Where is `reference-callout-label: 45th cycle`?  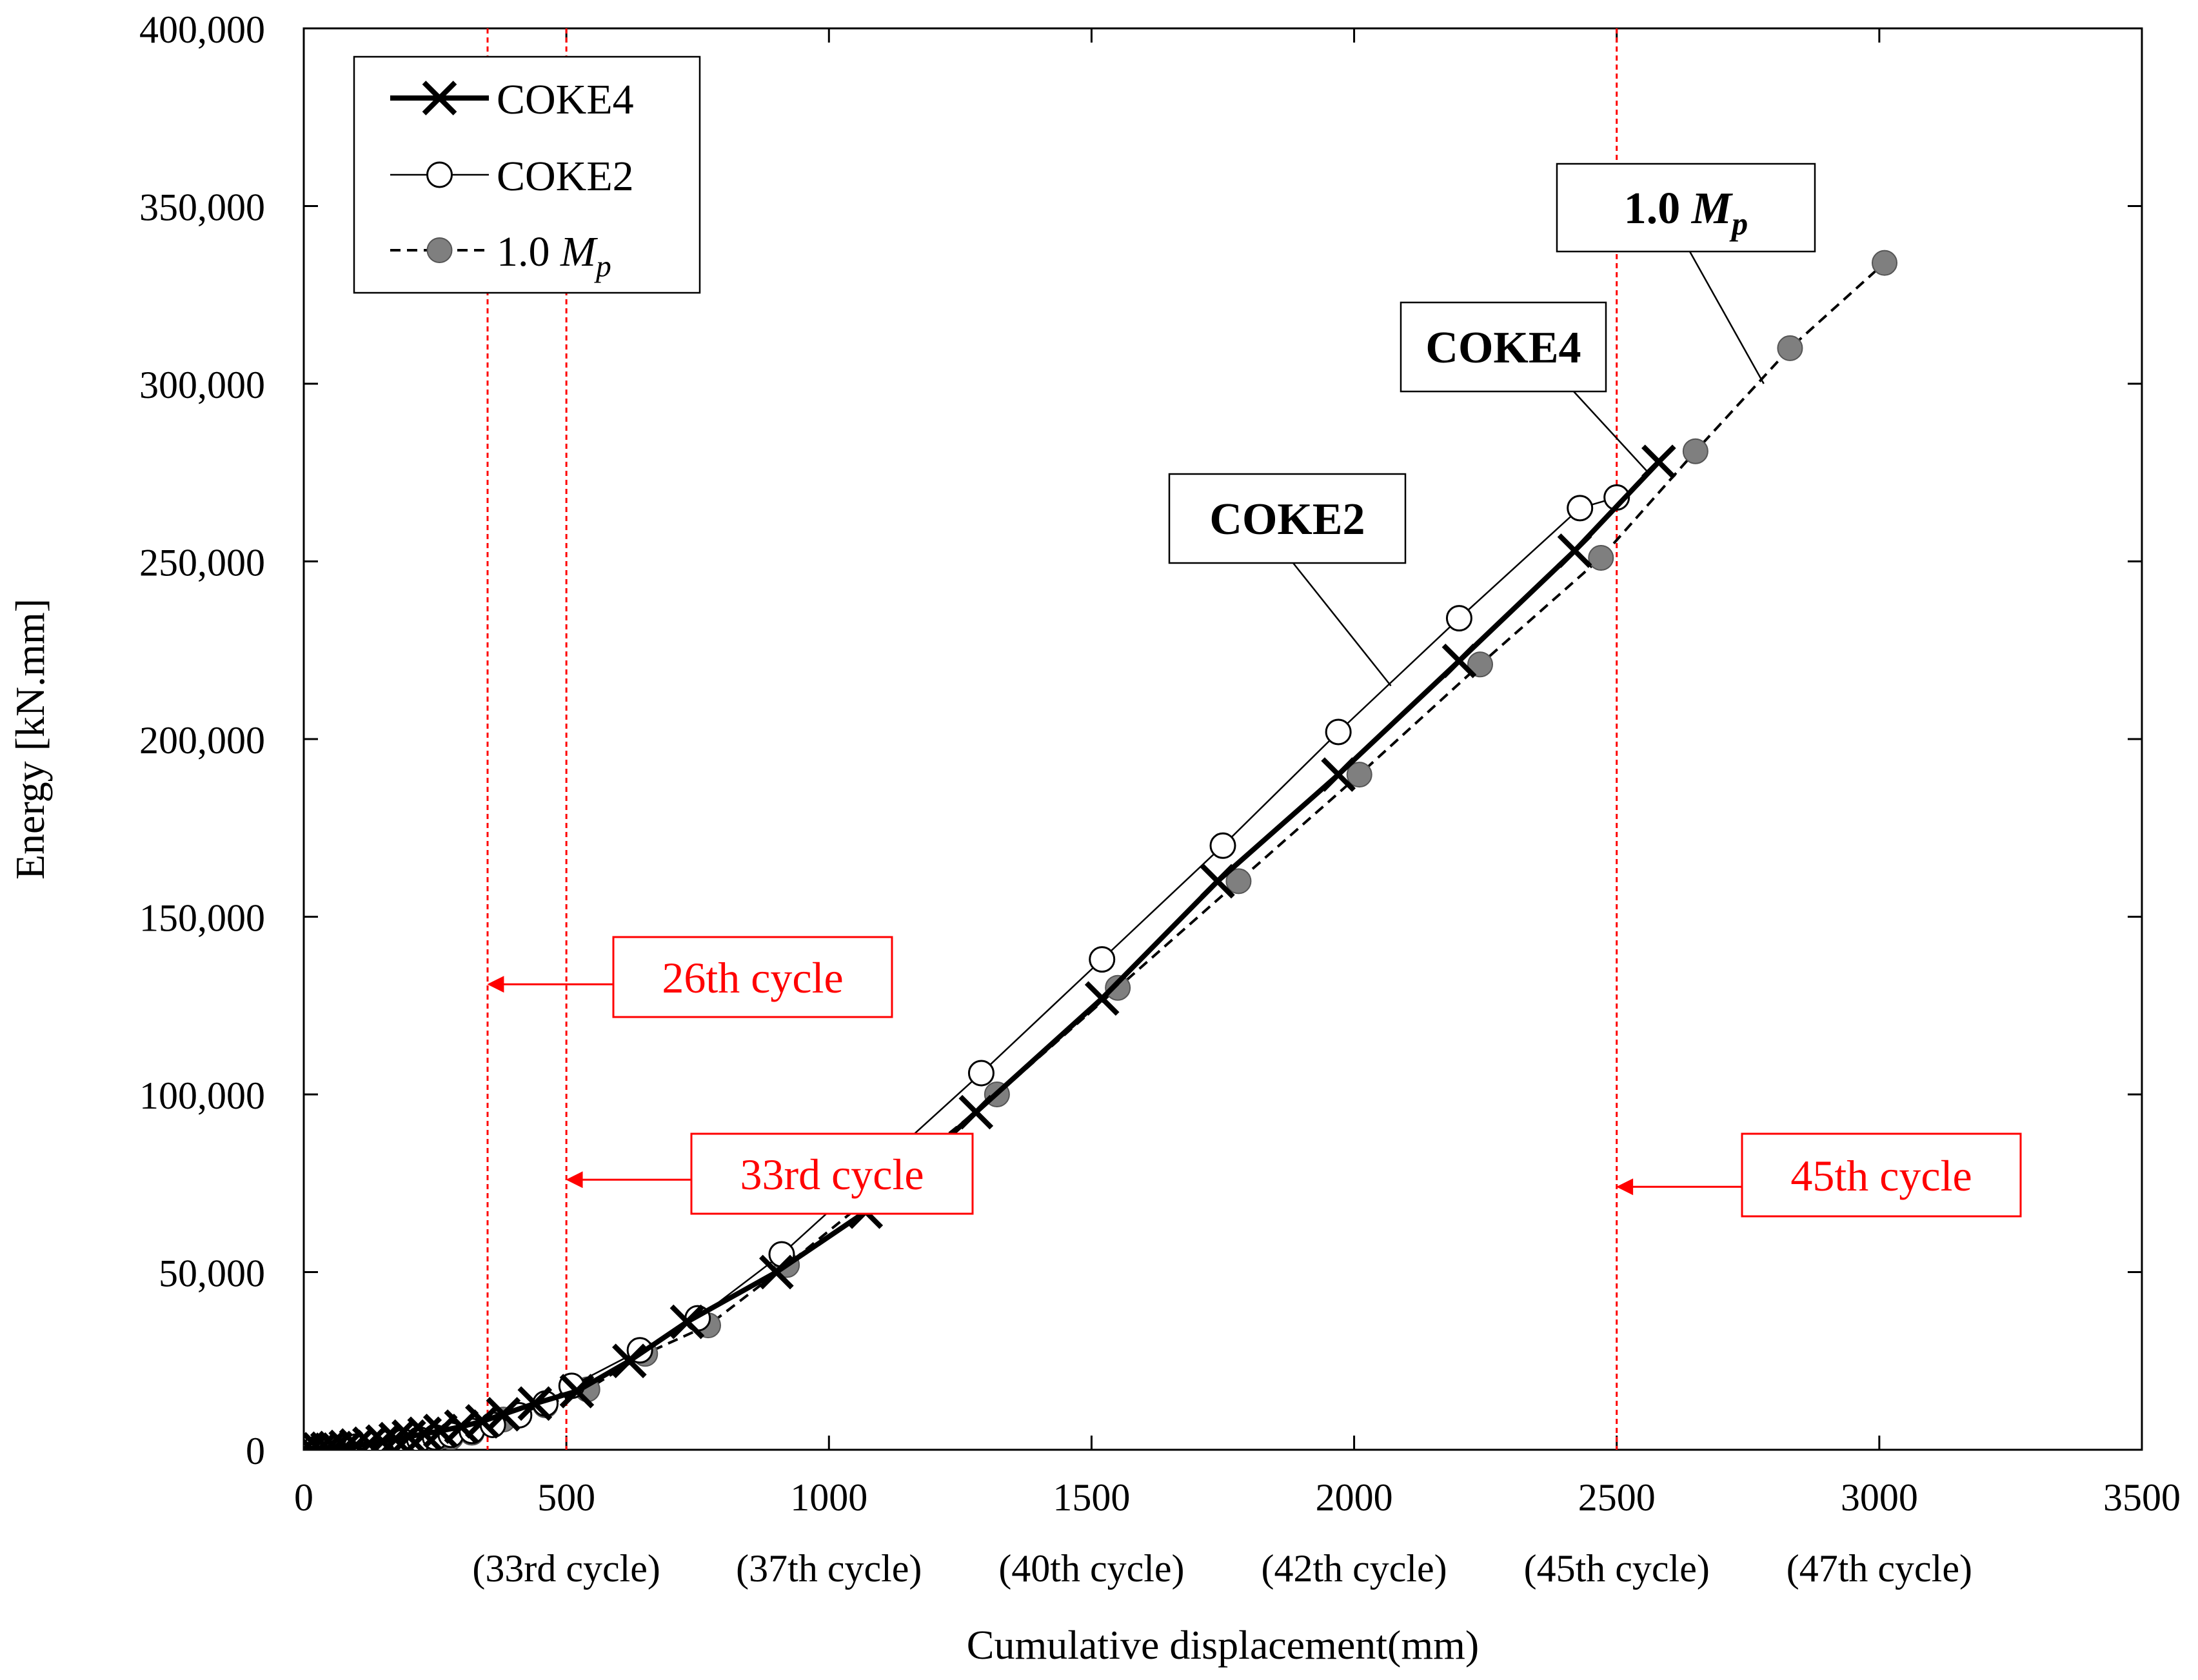 reference-callout-label: 45th cycle is located at coordinates (1881, 1176).